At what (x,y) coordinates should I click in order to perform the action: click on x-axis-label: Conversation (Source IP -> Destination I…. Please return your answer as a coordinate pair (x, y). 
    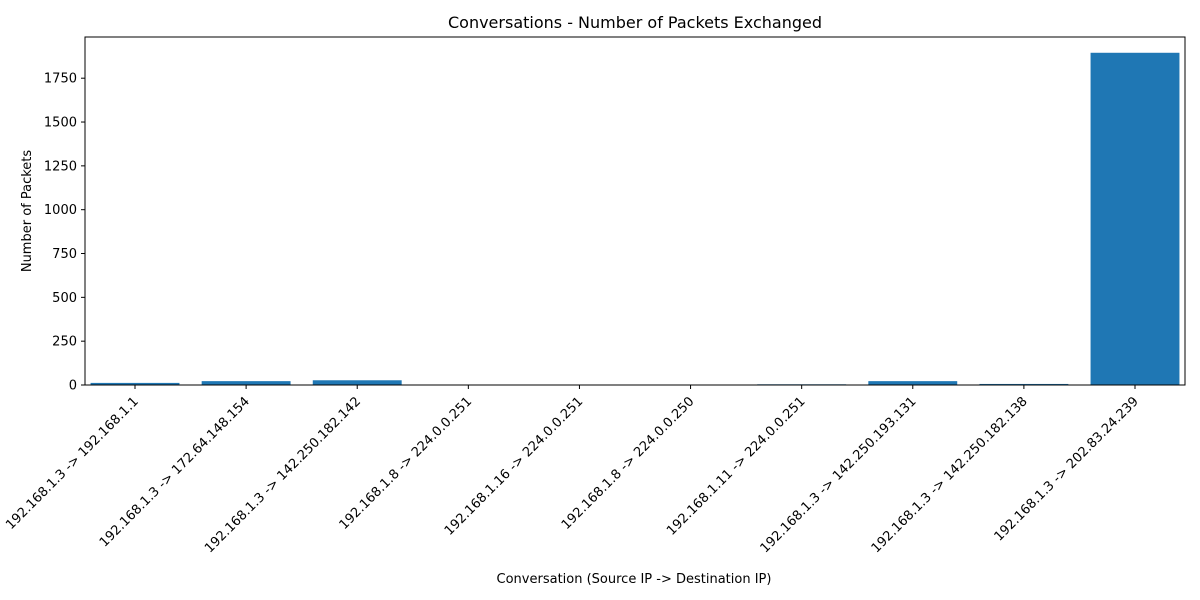
    Looking at the image, I should click on (634, 579).